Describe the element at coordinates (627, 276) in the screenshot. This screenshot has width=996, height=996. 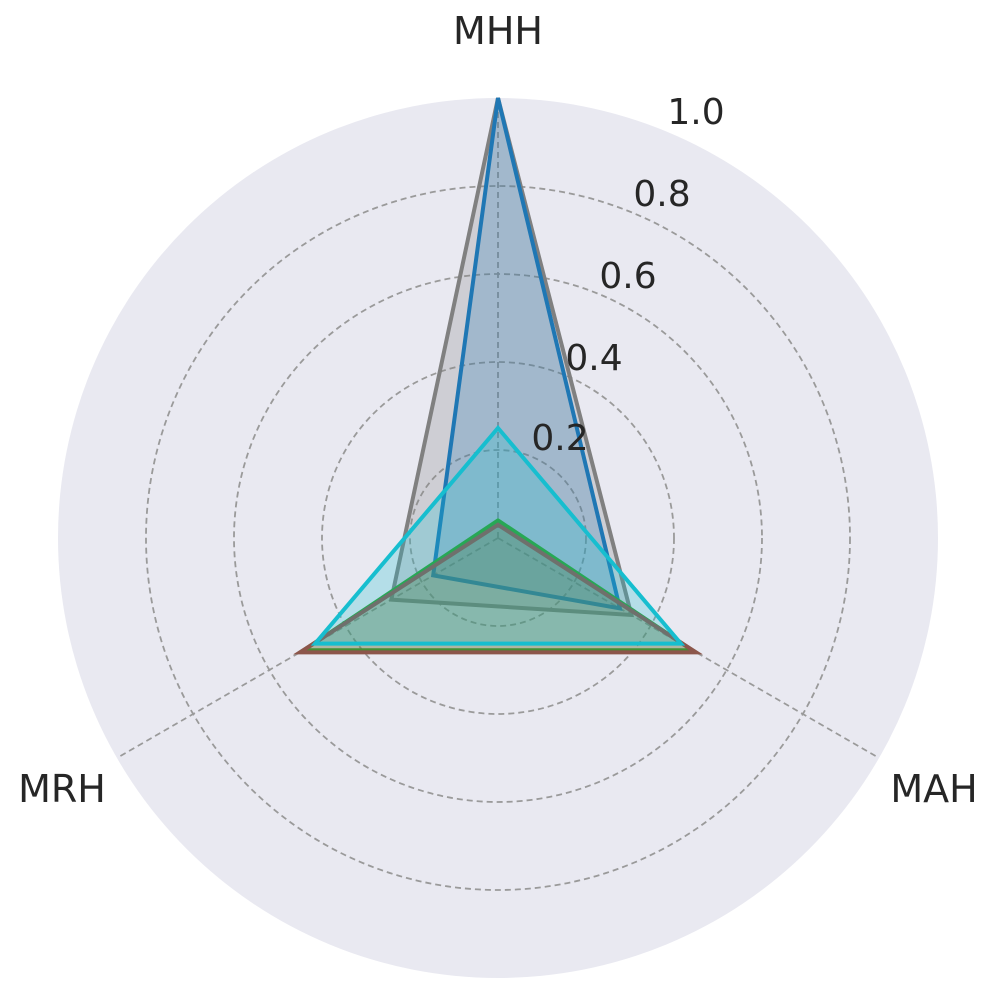
I see `tick-label-0-6: 0.6` at that location.